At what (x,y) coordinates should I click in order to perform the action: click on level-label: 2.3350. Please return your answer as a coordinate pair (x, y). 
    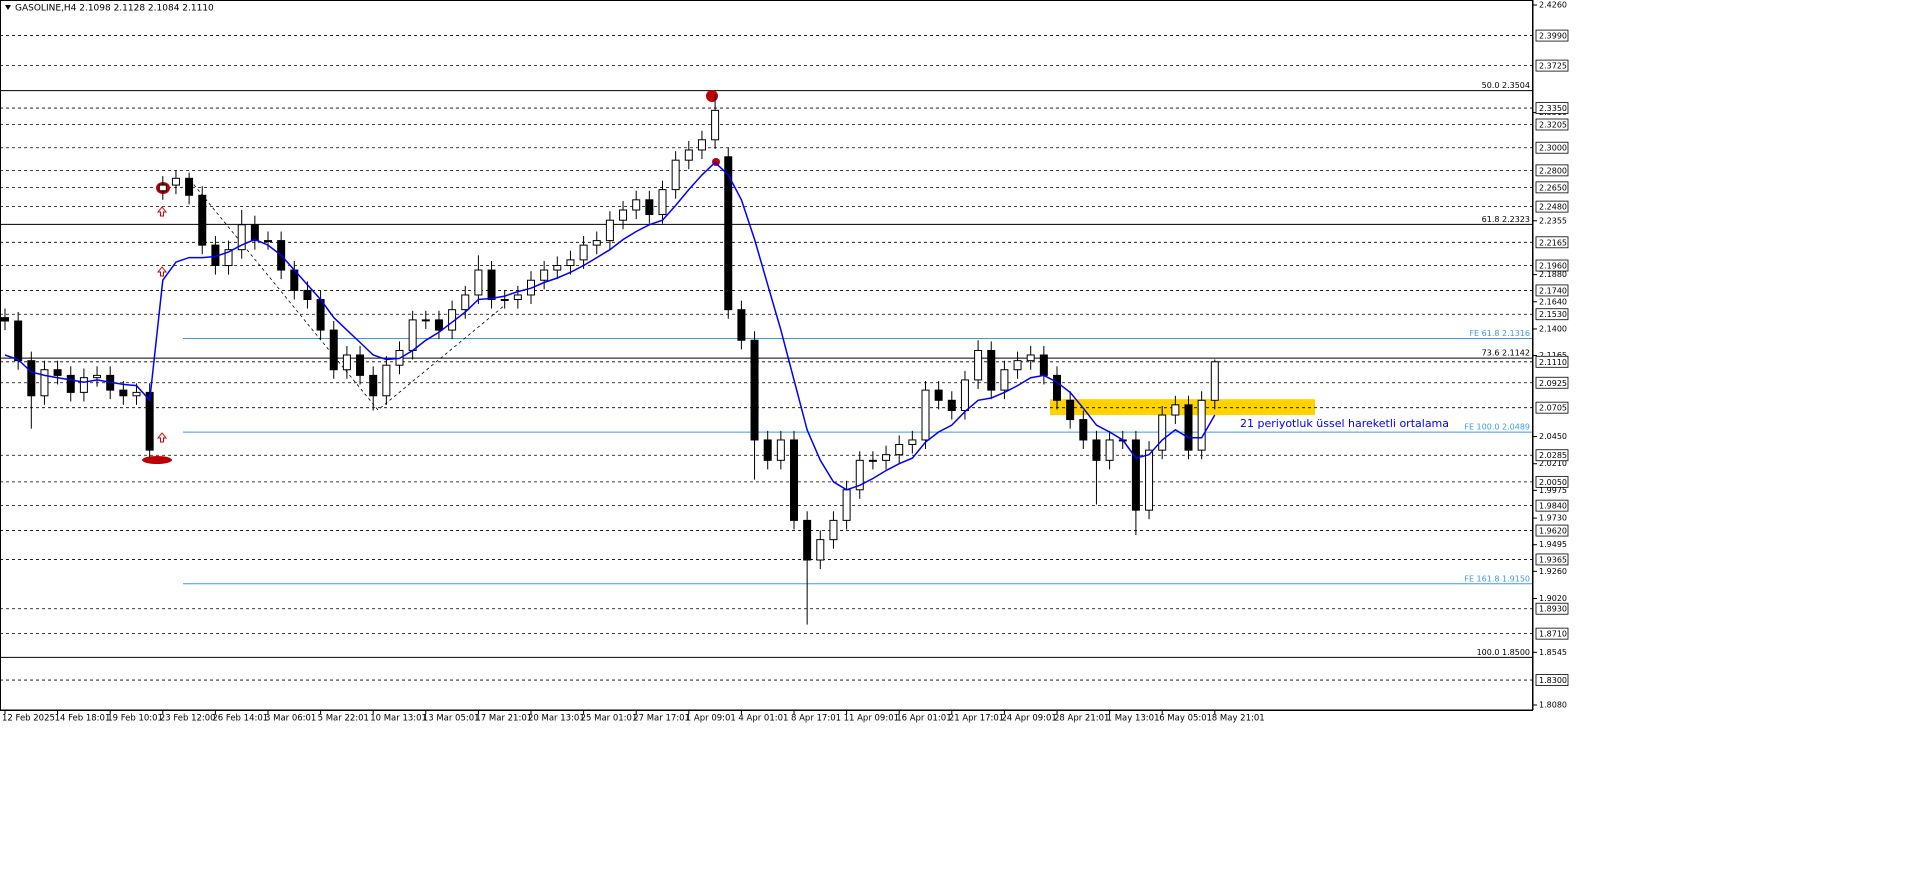
    Looking at the image, I should click on (1553, 108).